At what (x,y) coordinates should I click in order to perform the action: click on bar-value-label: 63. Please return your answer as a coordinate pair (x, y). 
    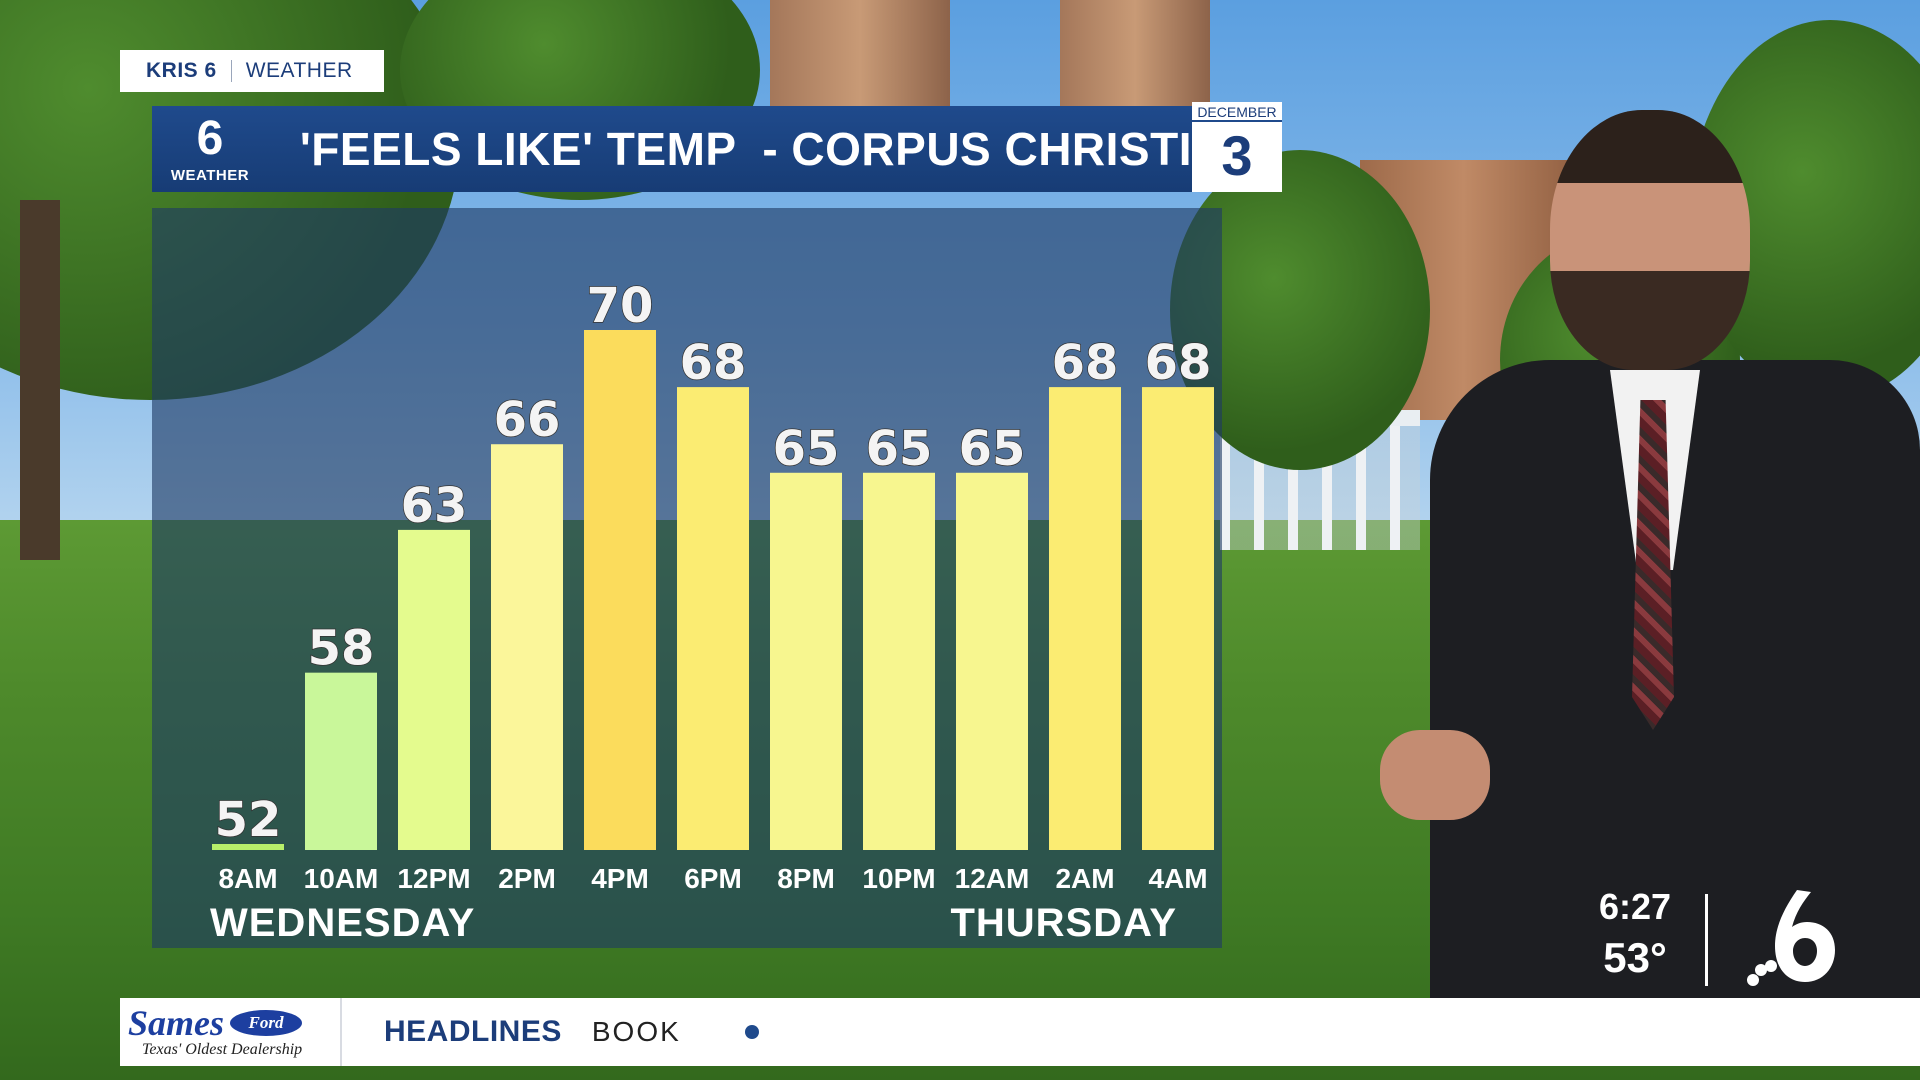
    Looking at the image, I should click on (434, 506).